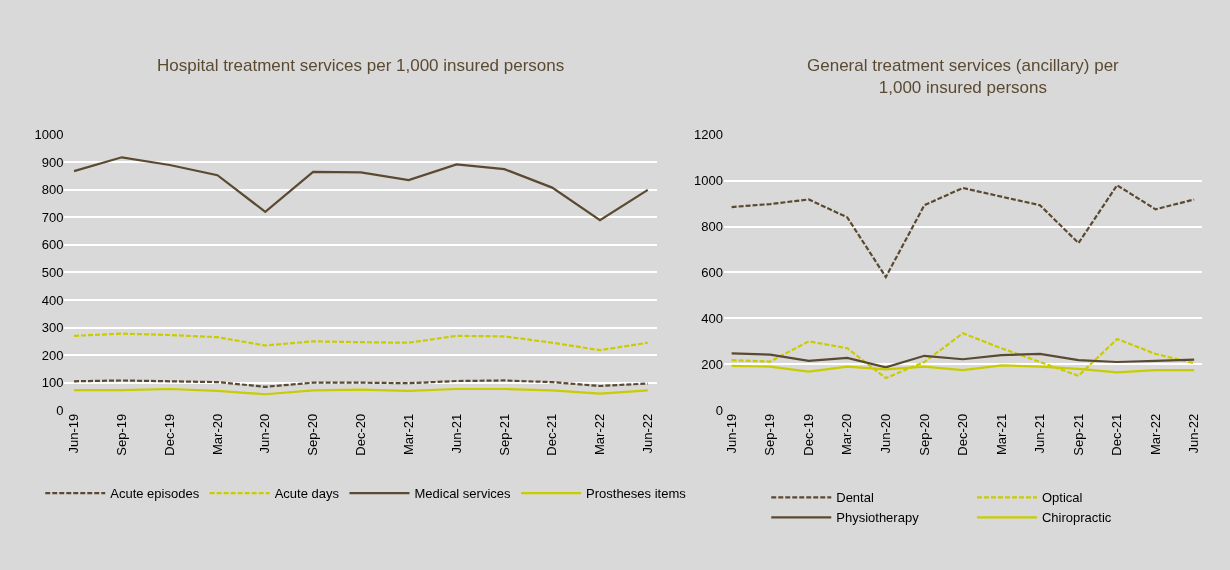 This screenshot has width=1230, height=570. Describe the element at coordinates (636, 494) in the screenshot. I see `legend-label: Prostheses items` at that location.